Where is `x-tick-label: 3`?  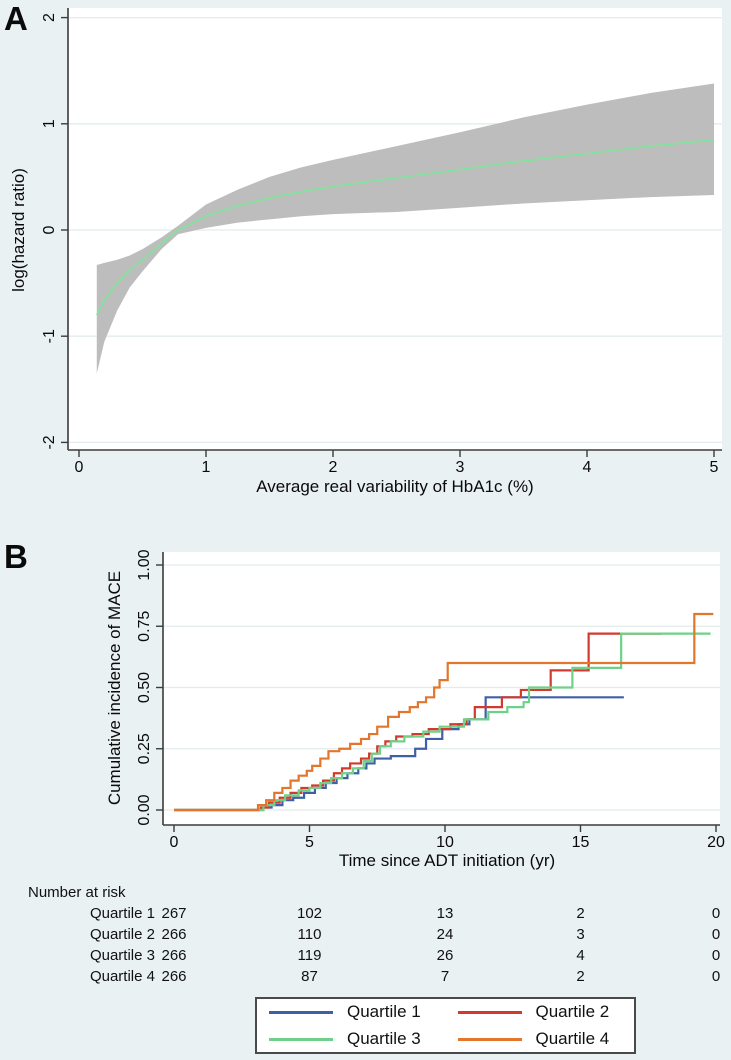 x-tick-label: 3 is located at coordinates (460, 467).